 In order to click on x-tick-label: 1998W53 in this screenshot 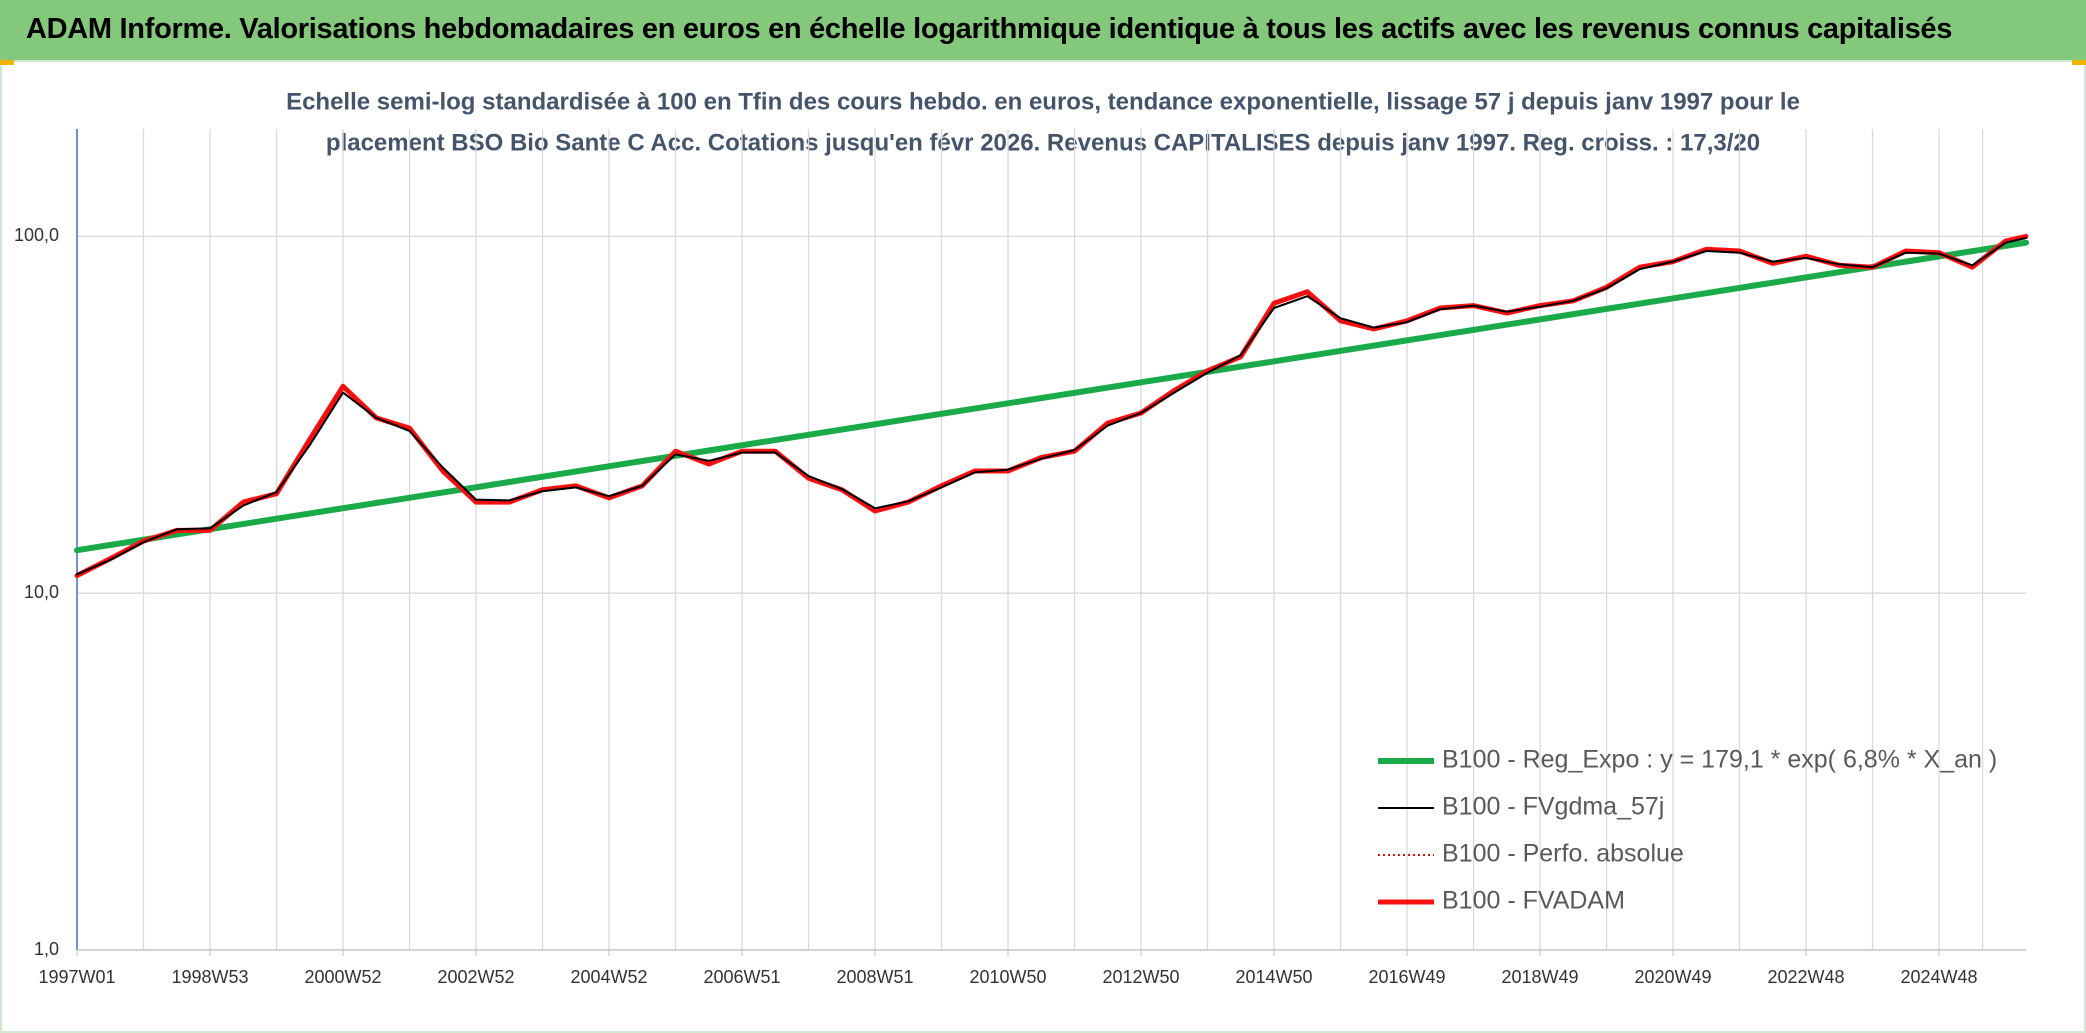, I will do `click(209, 977)`.